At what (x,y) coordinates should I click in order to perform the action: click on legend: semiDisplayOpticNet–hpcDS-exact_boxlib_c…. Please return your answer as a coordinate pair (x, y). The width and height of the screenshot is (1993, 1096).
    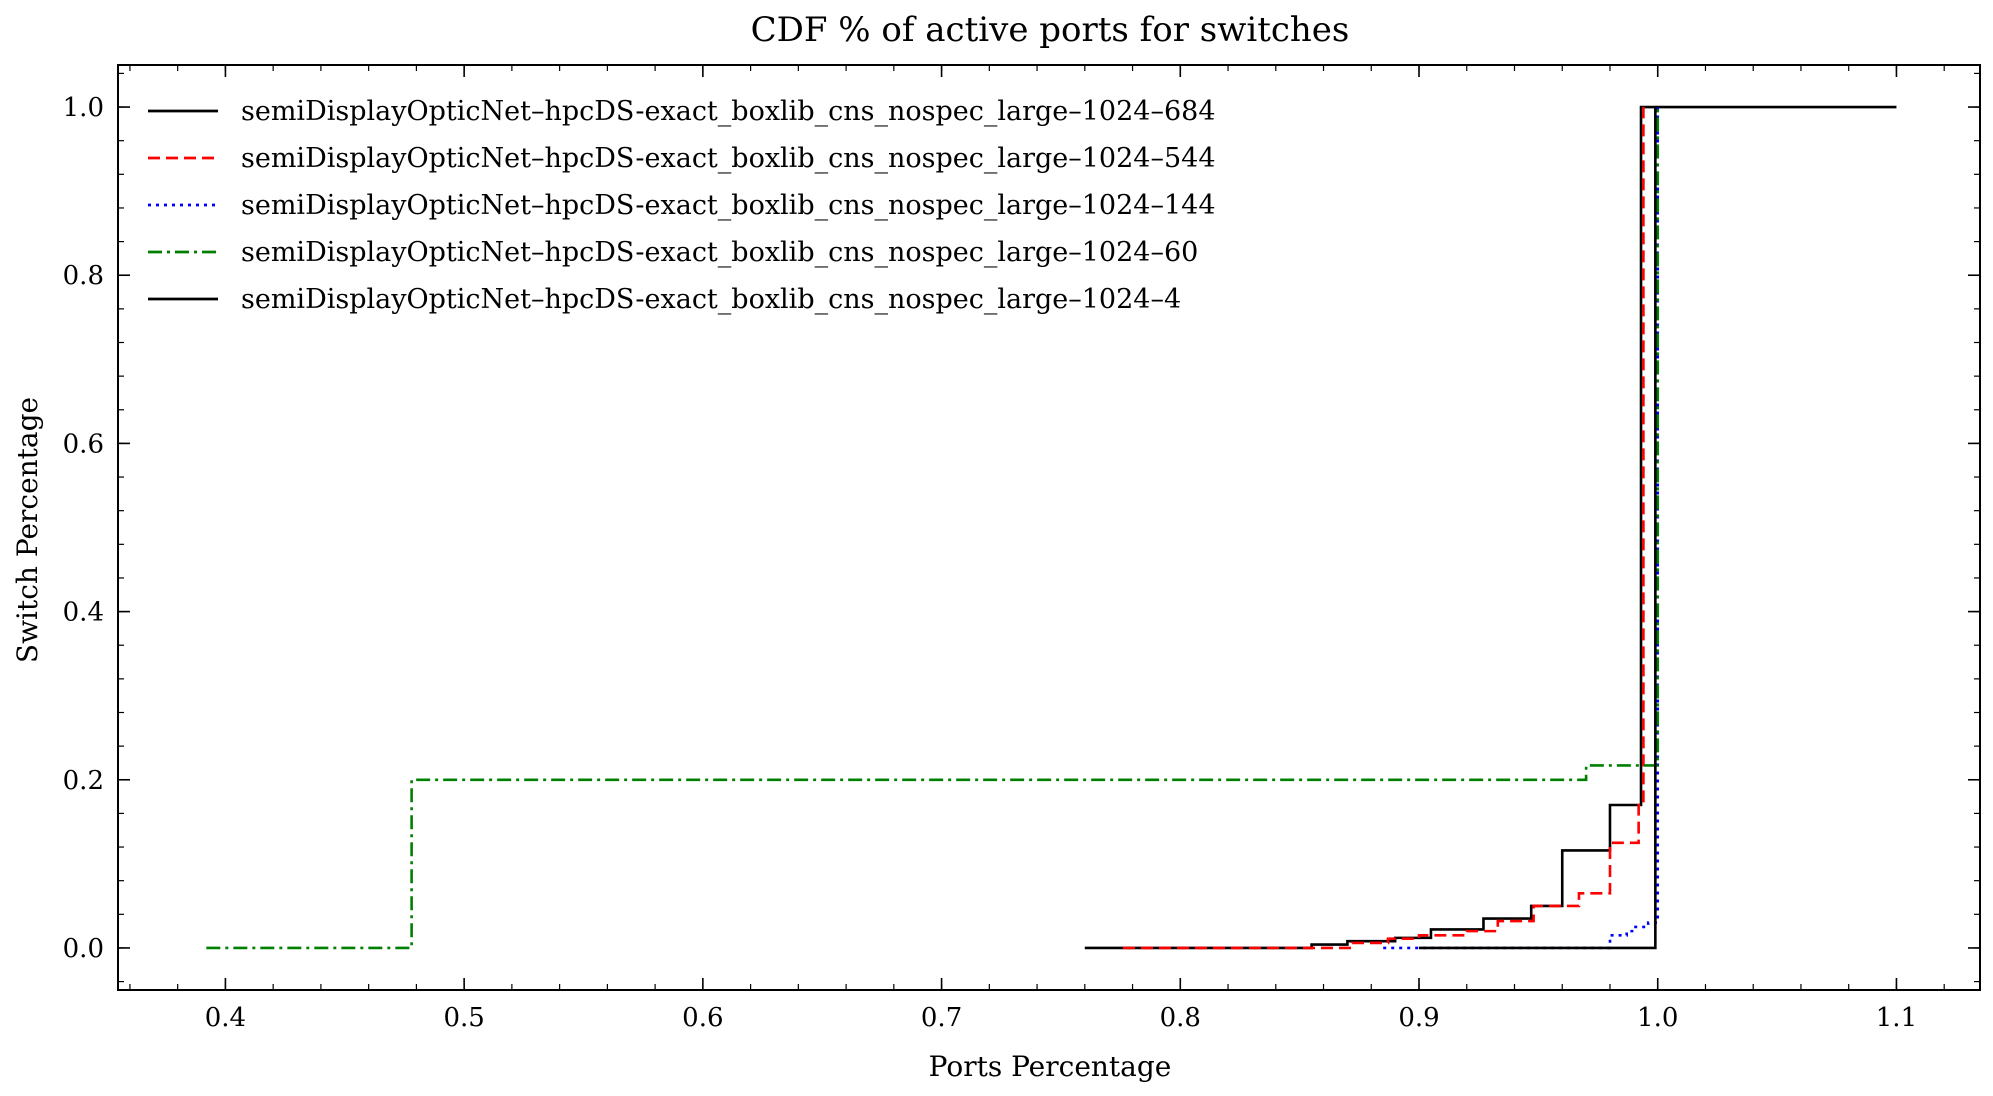
    Looking at the image, I should click on (682, 205).